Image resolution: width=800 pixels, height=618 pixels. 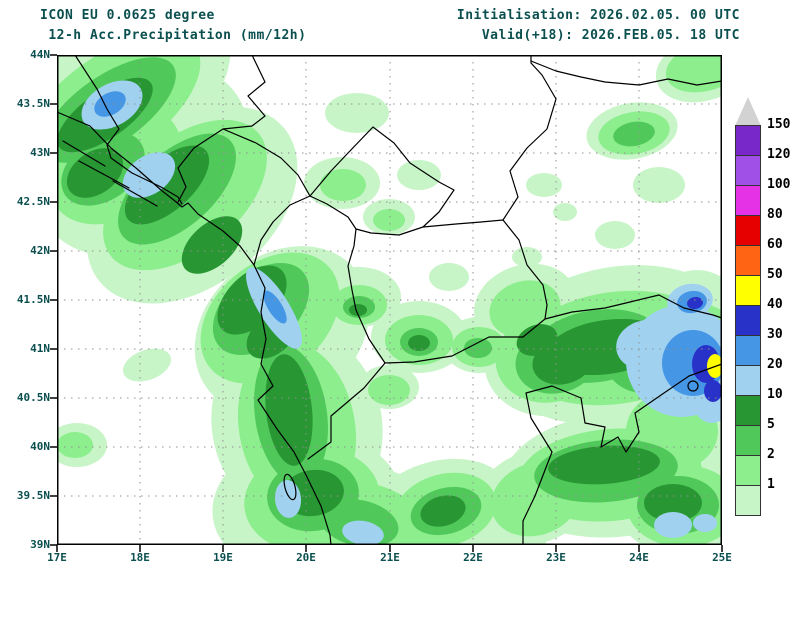 I want to click on aegean-coastline, so click(x=622, y=454).